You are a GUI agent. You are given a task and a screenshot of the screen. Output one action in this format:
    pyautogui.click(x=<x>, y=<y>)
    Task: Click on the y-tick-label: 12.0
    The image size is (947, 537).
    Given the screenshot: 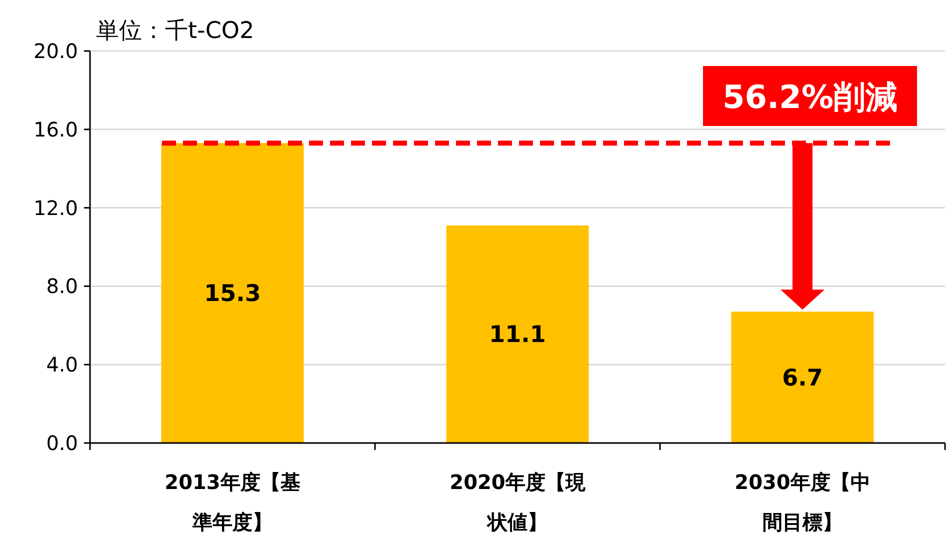 What is the action you would take?
    pyautogui.click(x=55, y=208)
    